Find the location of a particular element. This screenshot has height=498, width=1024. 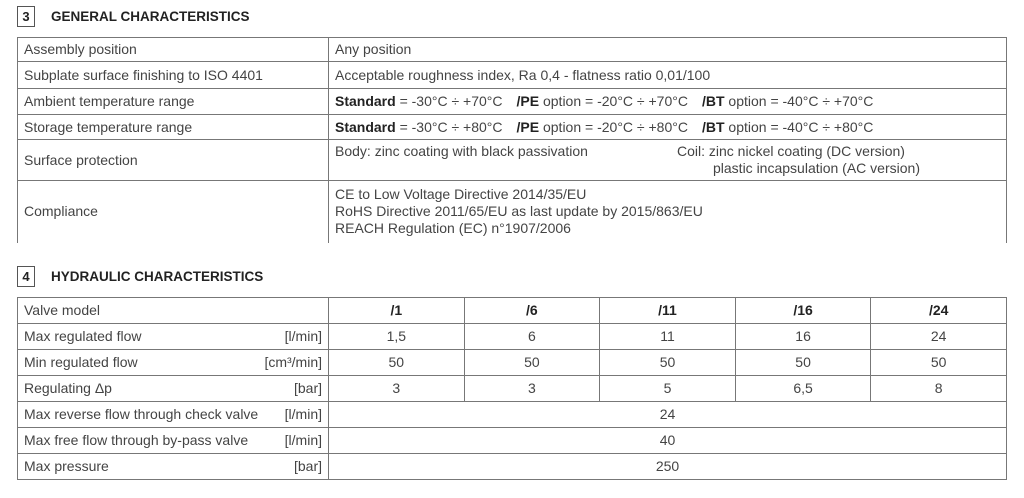

table-row: Assembly position Any position is located at coordinates (512, 49).